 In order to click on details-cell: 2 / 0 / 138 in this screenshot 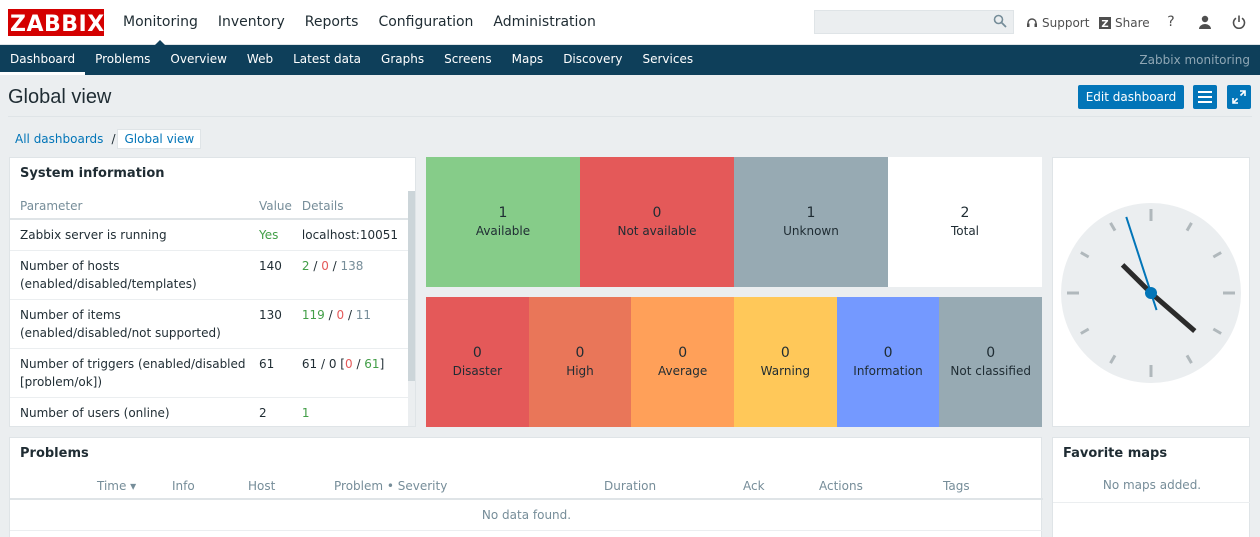, I will do `click(354, 275)`.